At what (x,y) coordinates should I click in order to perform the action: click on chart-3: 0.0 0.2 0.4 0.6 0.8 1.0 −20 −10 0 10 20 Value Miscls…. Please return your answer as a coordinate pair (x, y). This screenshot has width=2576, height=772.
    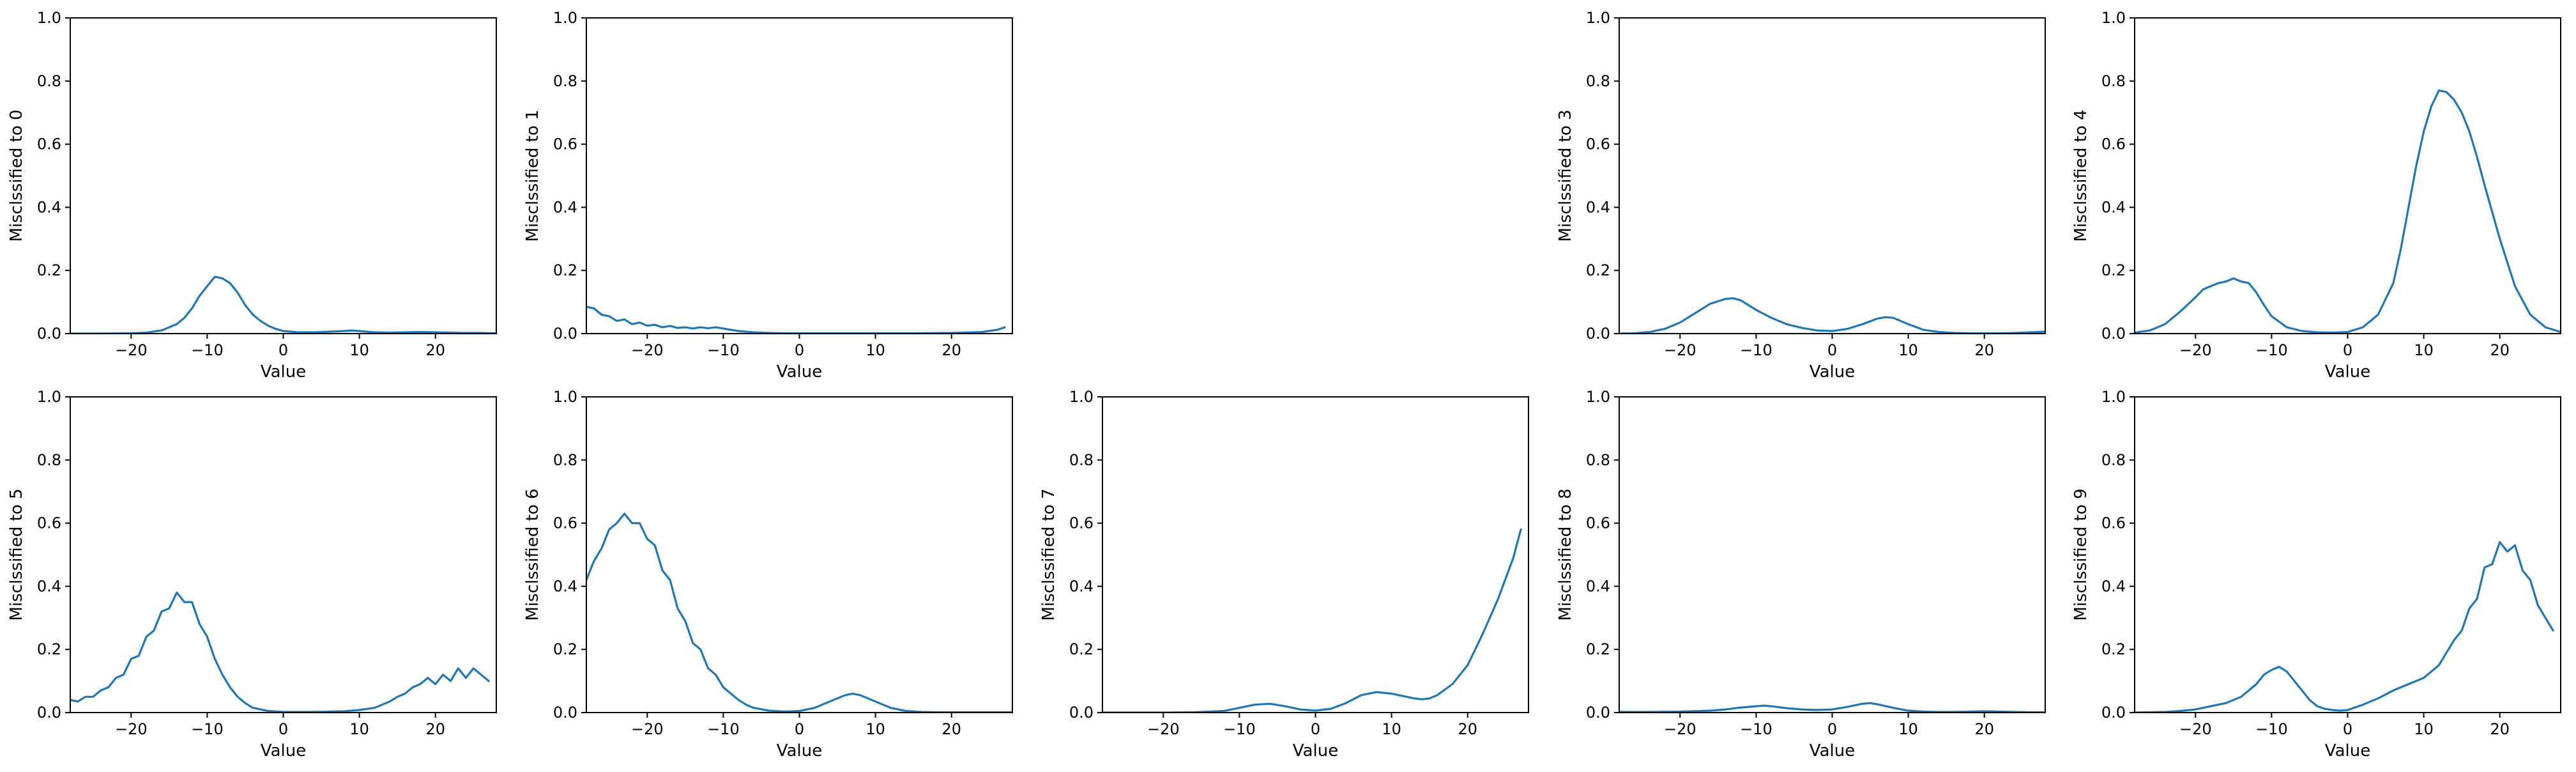
    Looking at the image, I should click on (1801, 196).